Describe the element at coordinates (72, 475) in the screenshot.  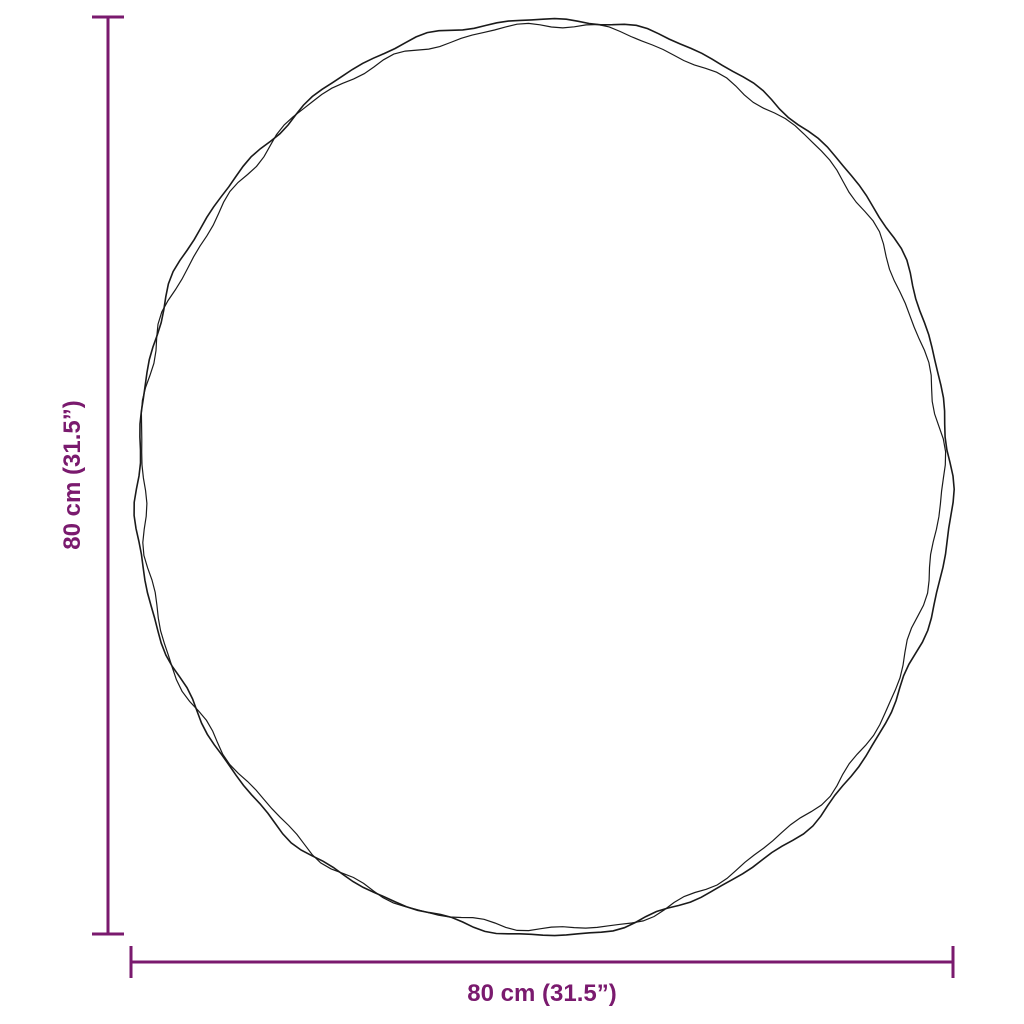
I see `height-label: 80 cm (31.5”)` at that location.